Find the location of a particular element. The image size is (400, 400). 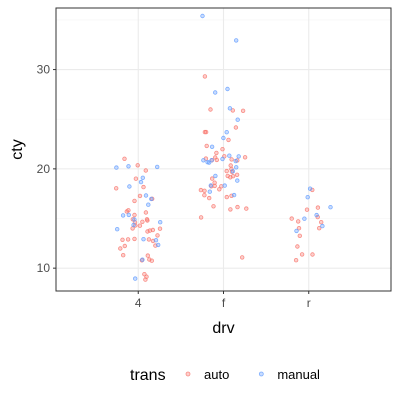

y-tick-label: 30 is located at coordinates (44, 70).